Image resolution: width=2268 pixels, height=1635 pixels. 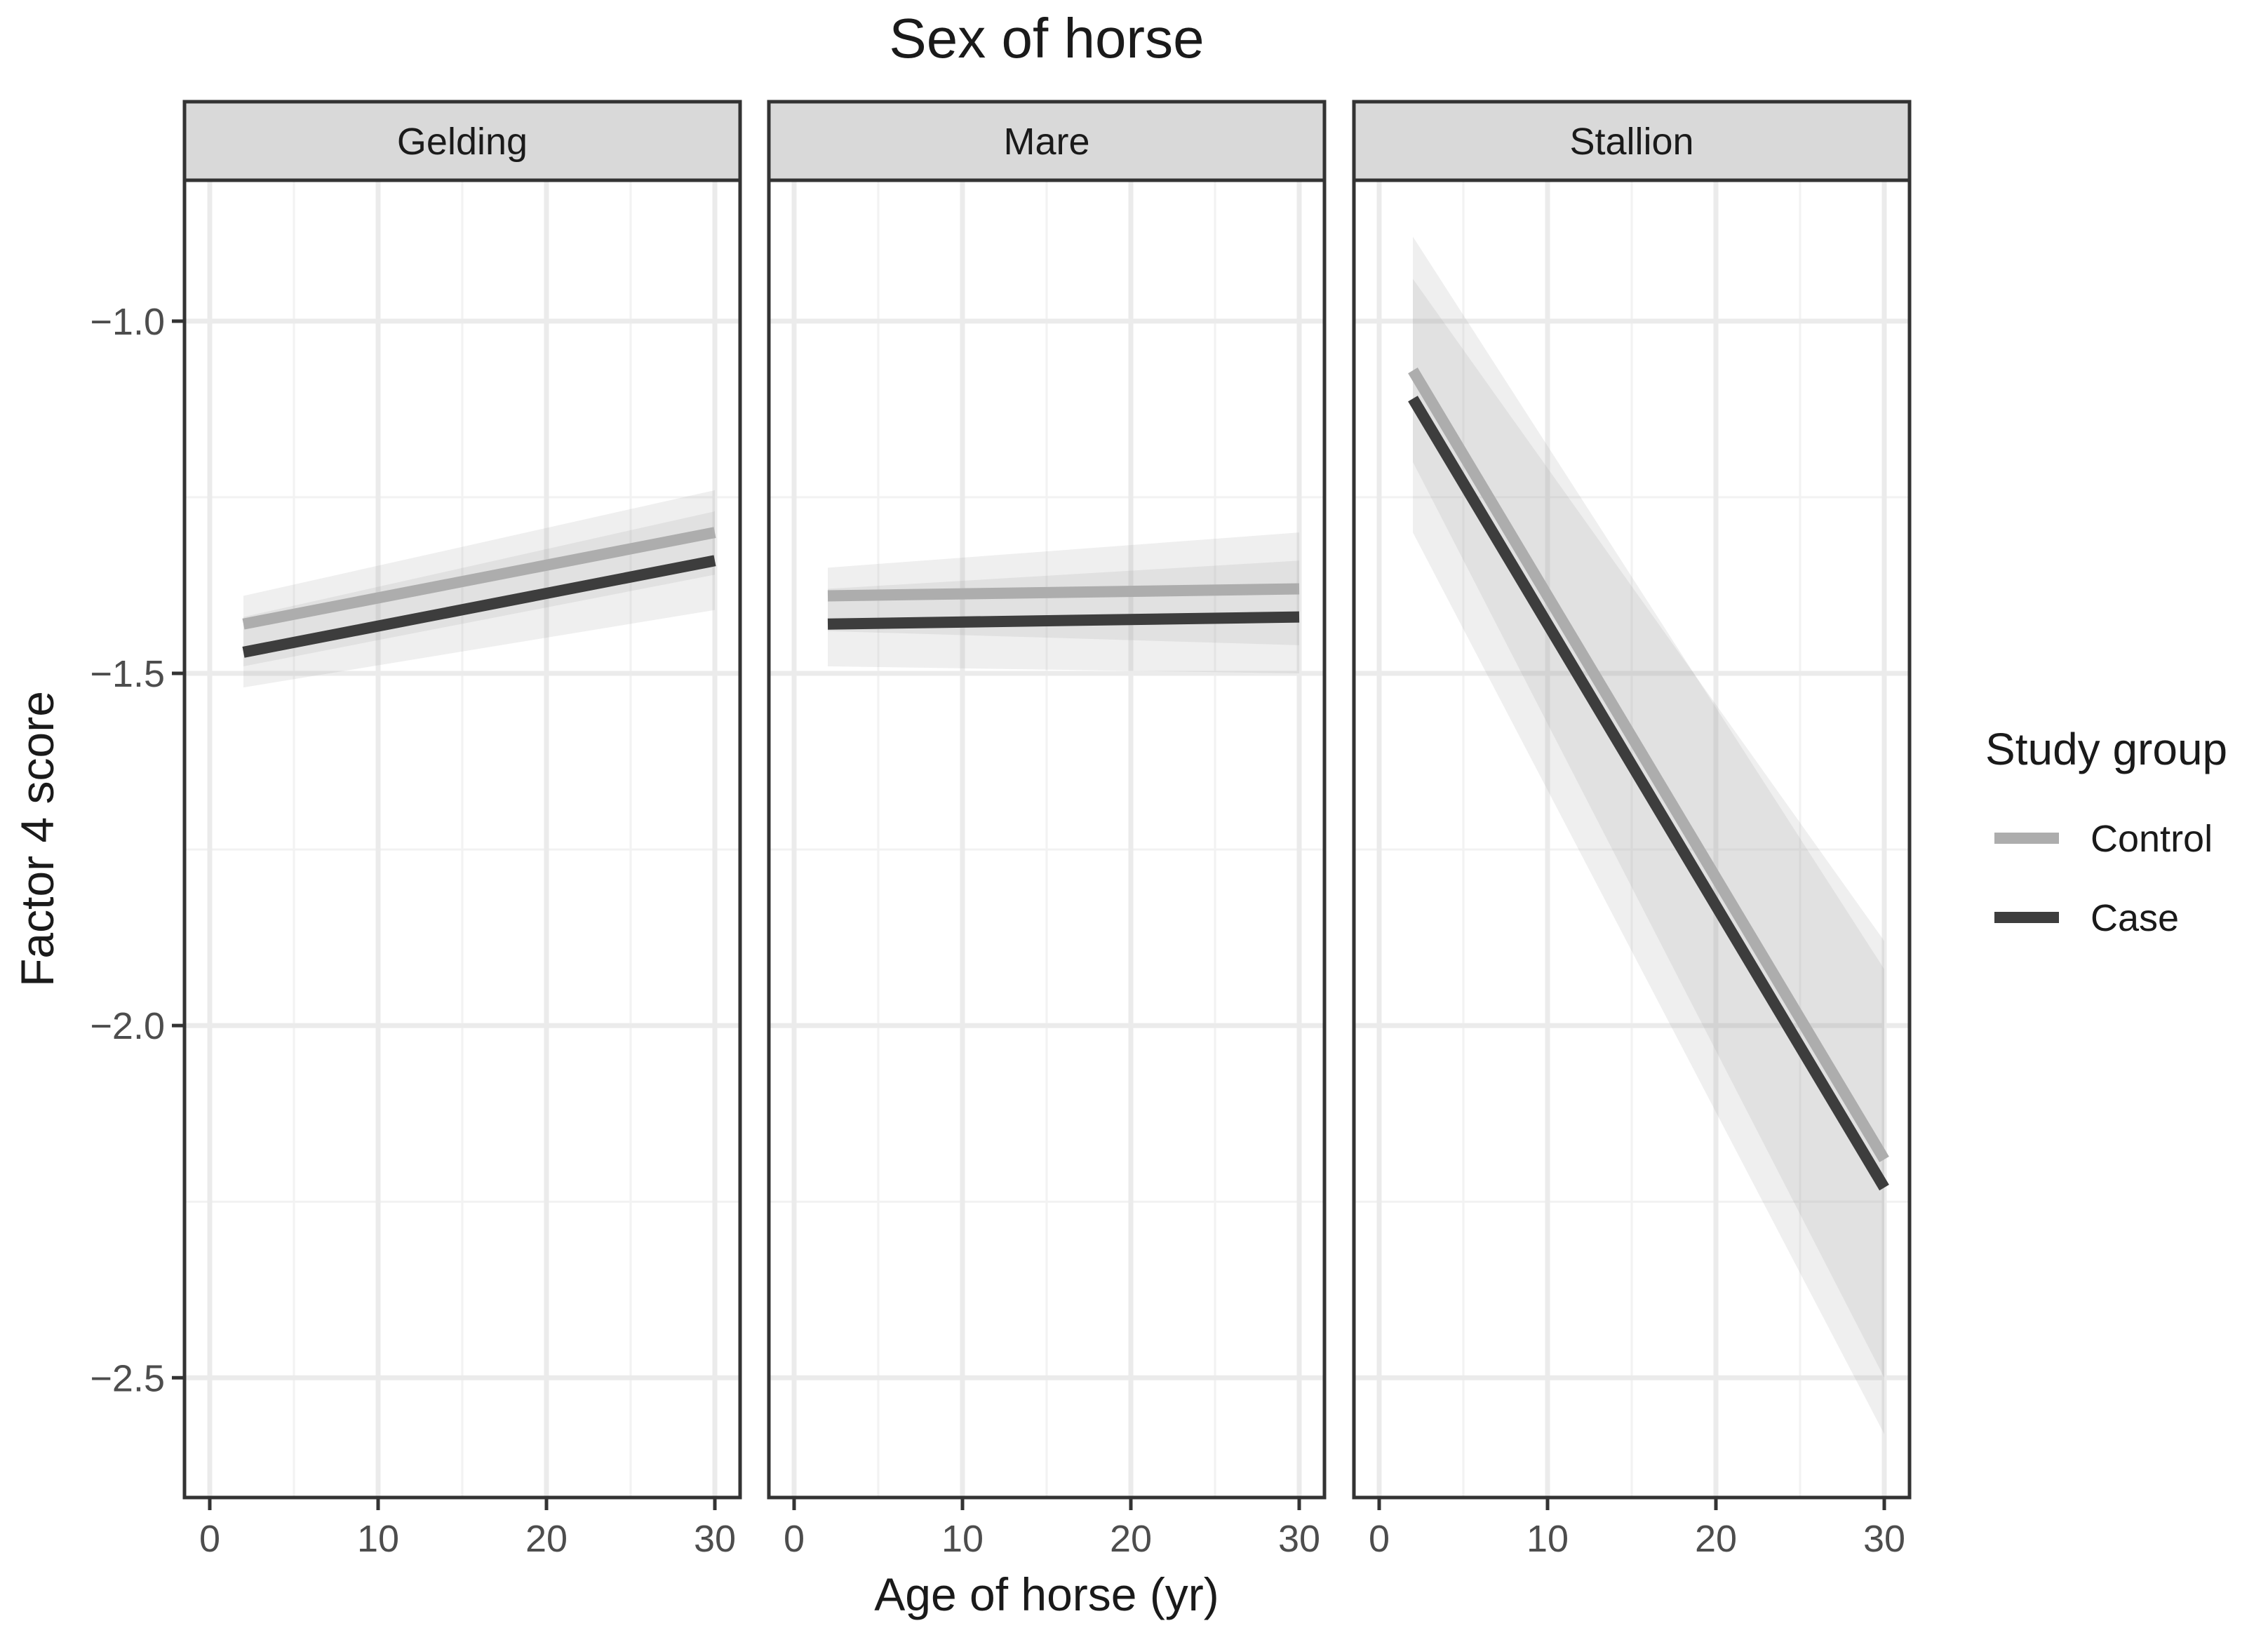 I want to click on x-axis-title: Age of horse (yr), so click(x=1046, y=1594).